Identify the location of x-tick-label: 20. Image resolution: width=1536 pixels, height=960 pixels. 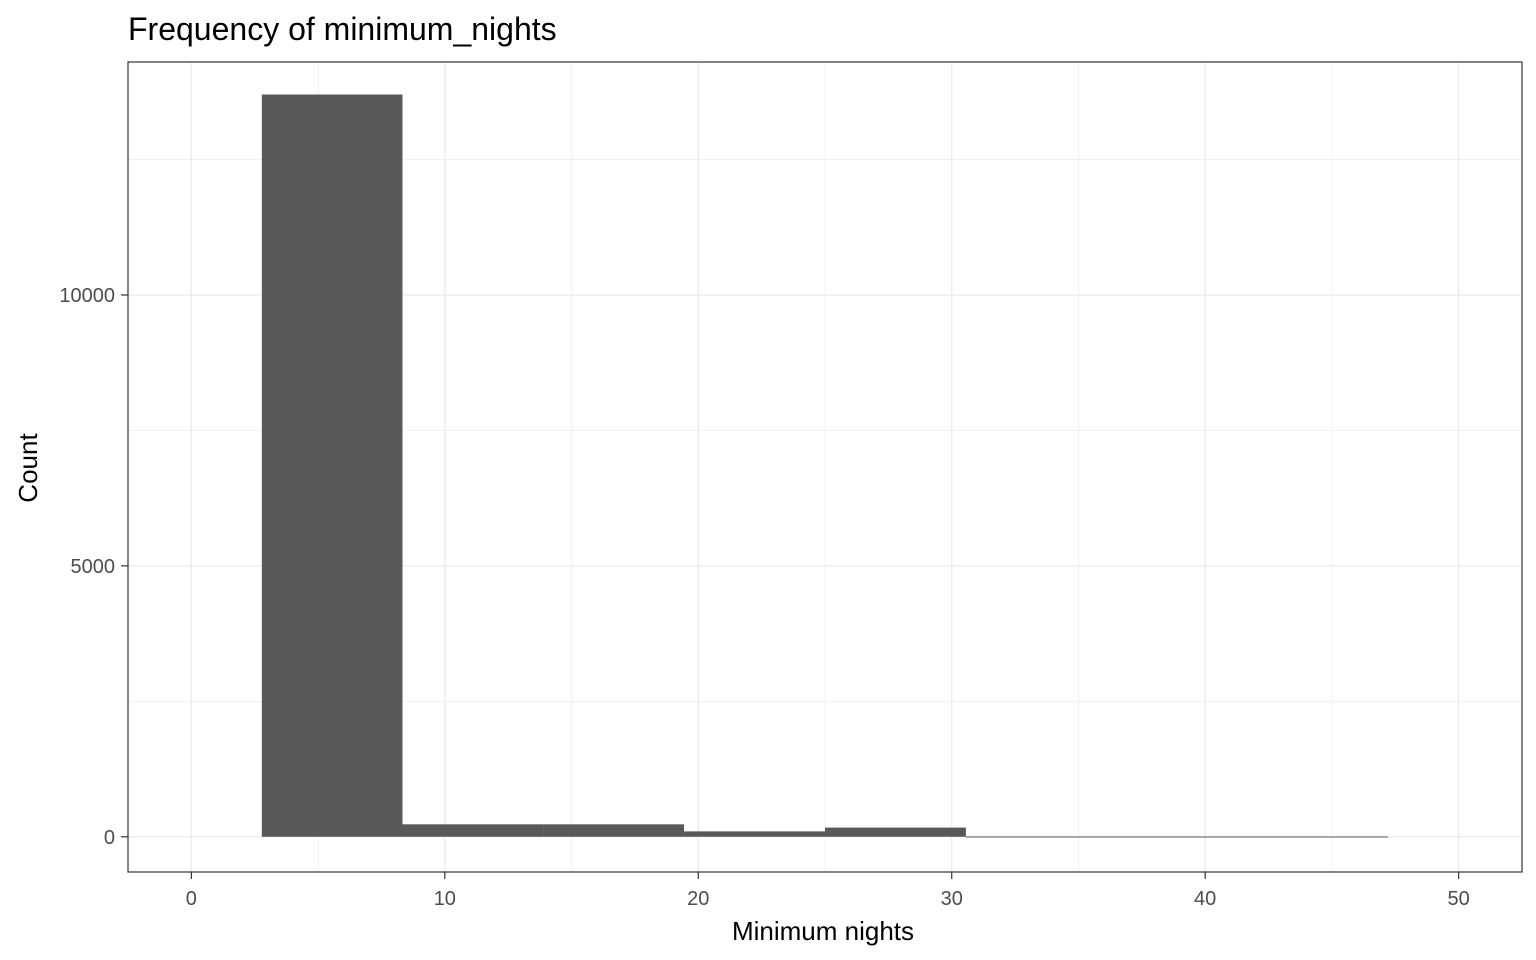
(698, 899).